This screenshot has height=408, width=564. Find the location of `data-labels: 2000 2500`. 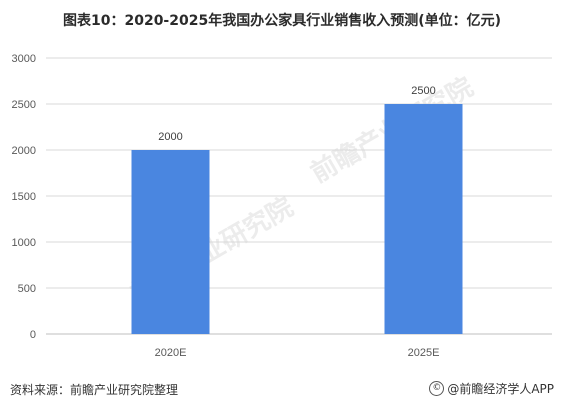

data-labels: 2000 2500 is located at coordinates (296, 114).